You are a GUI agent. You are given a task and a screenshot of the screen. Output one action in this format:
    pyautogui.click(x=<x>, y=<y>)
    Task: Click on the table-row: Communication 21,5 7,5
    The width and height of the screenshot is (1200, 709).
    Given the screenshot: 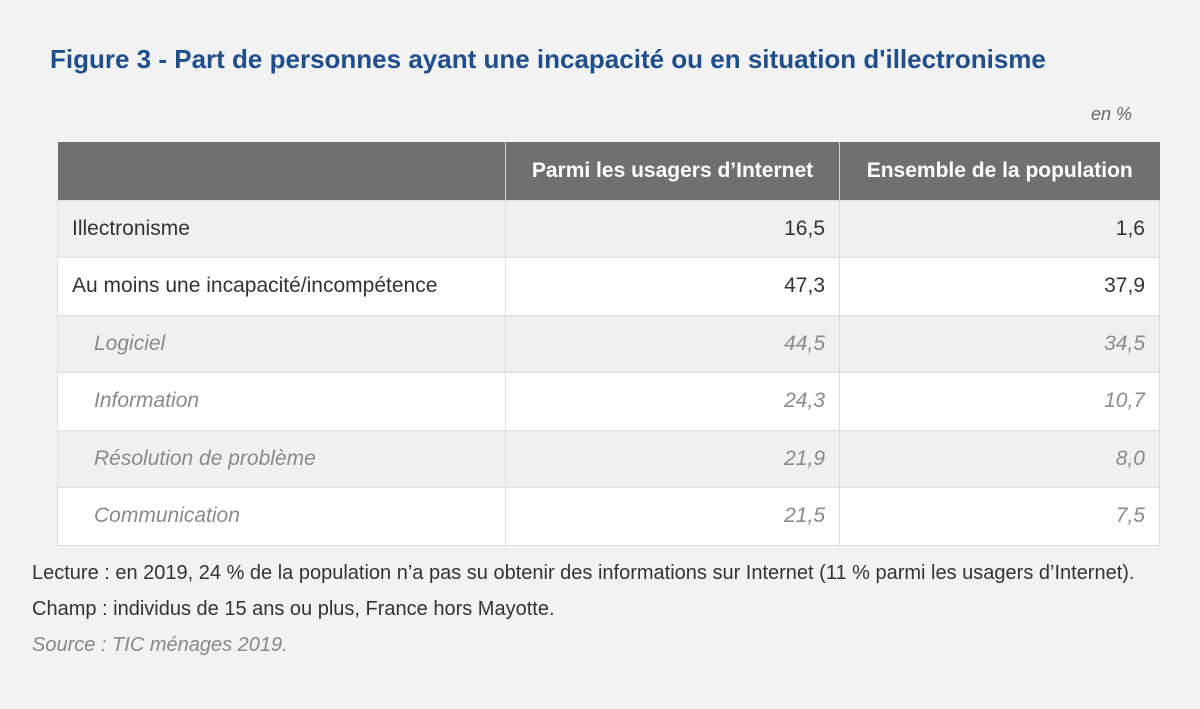 What is the action you would take?
    pyautogui.click(x=608, y=516)
    